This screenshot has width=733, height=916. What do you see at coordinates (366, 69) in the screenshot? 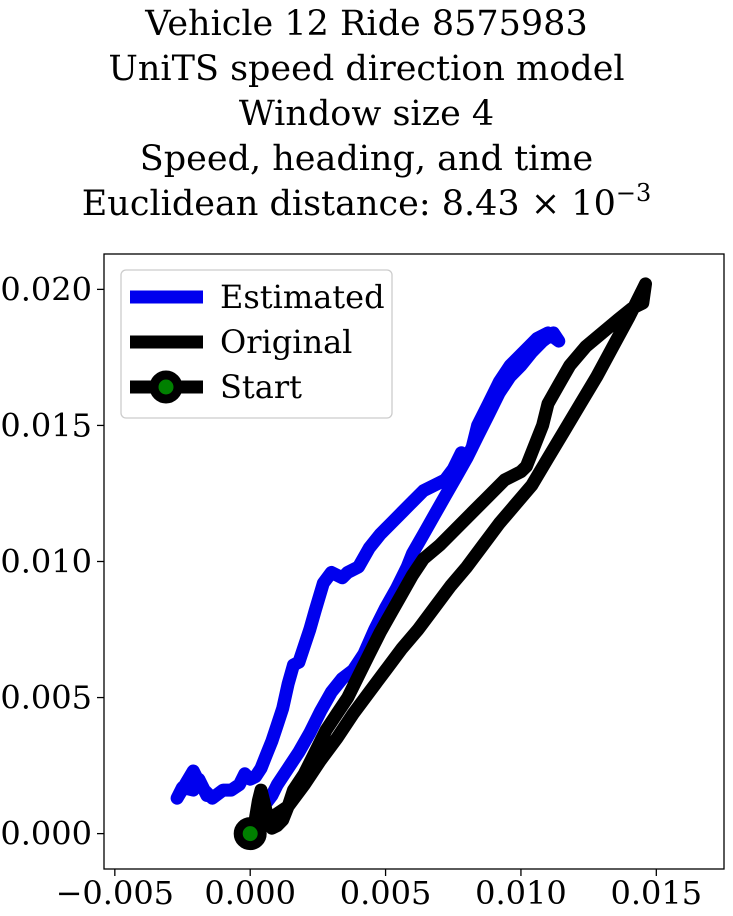
I see `title-line: UniTS speed direction model` at bounding box center [366, 69].